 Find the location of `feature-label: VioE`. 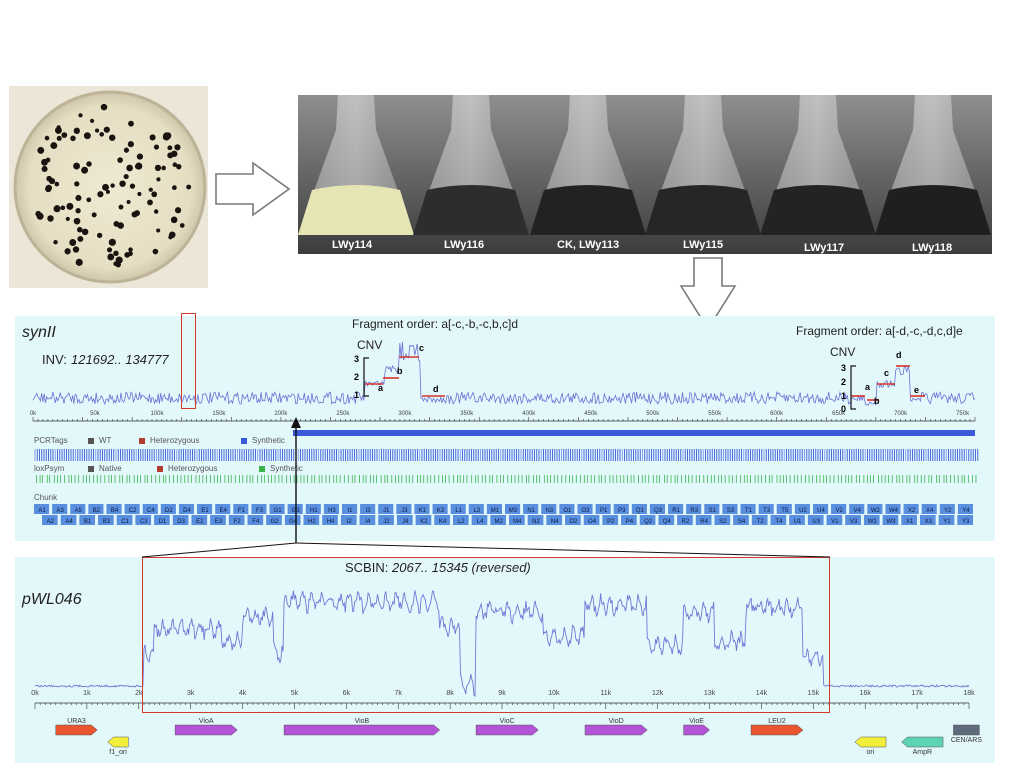

feature-label: VioE is located at coordinates (696, 721).